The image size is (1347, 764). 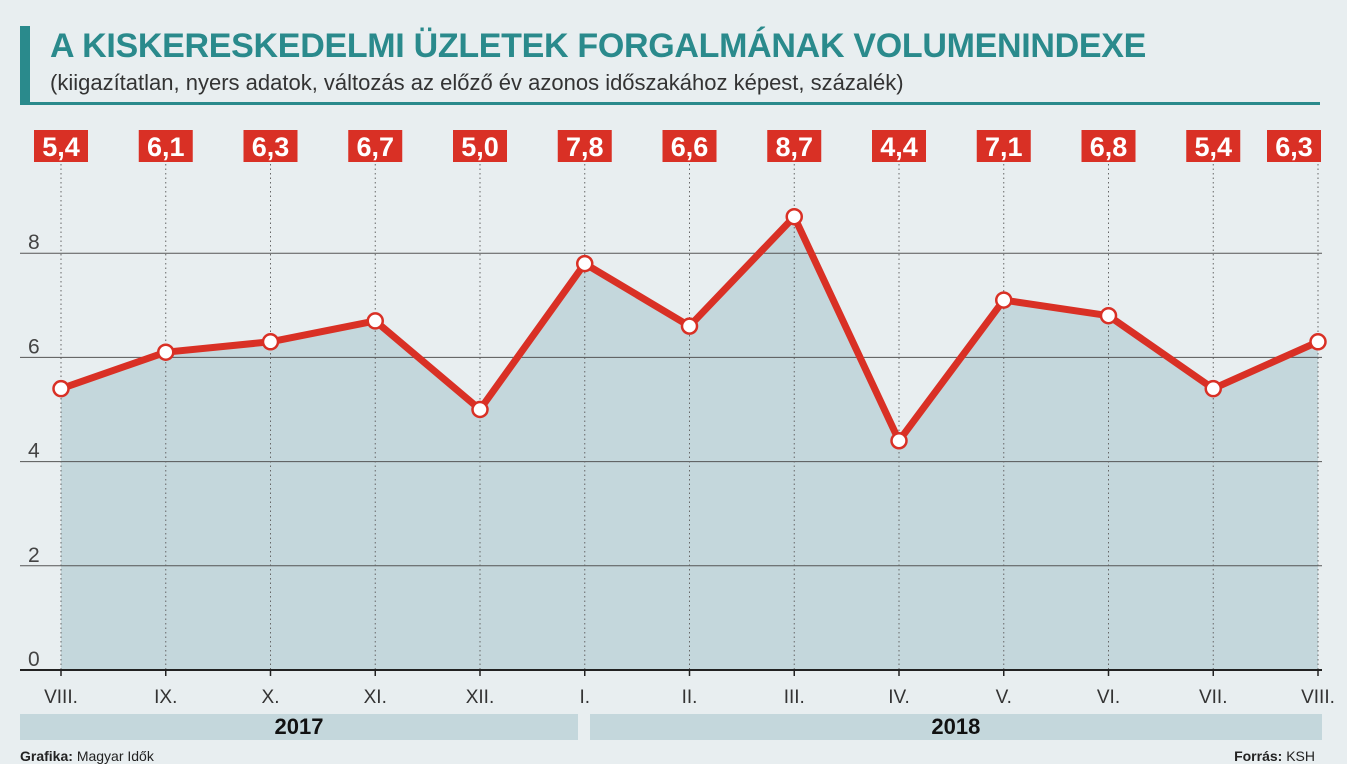 I want to click on year-band-2017: 2017, so click(x=299, y=727).